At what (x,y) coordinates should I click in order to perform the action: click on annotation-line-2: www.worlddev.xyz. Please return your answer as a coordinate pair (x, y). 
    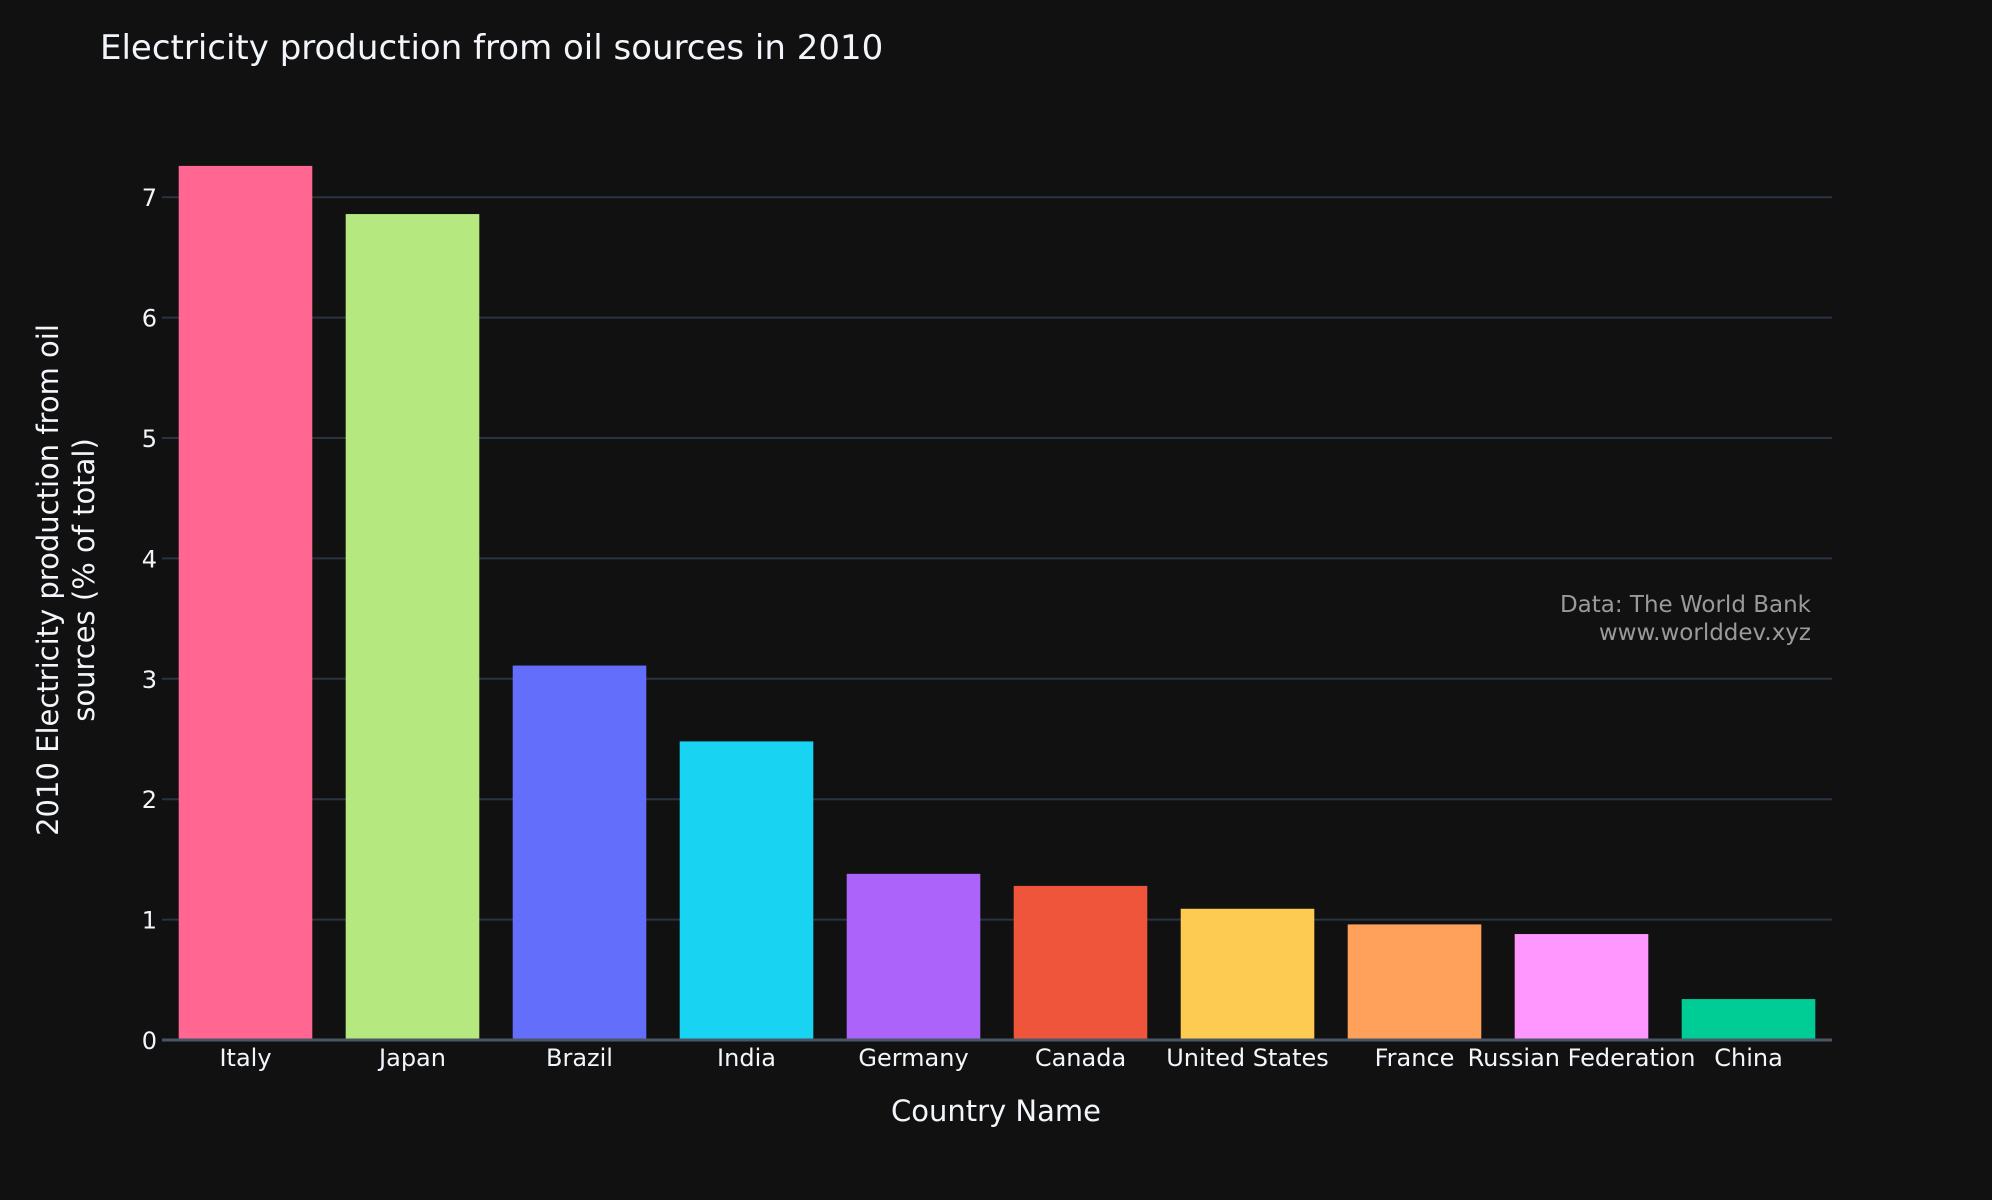
    Looking at the image, I should click on (1705, 633).